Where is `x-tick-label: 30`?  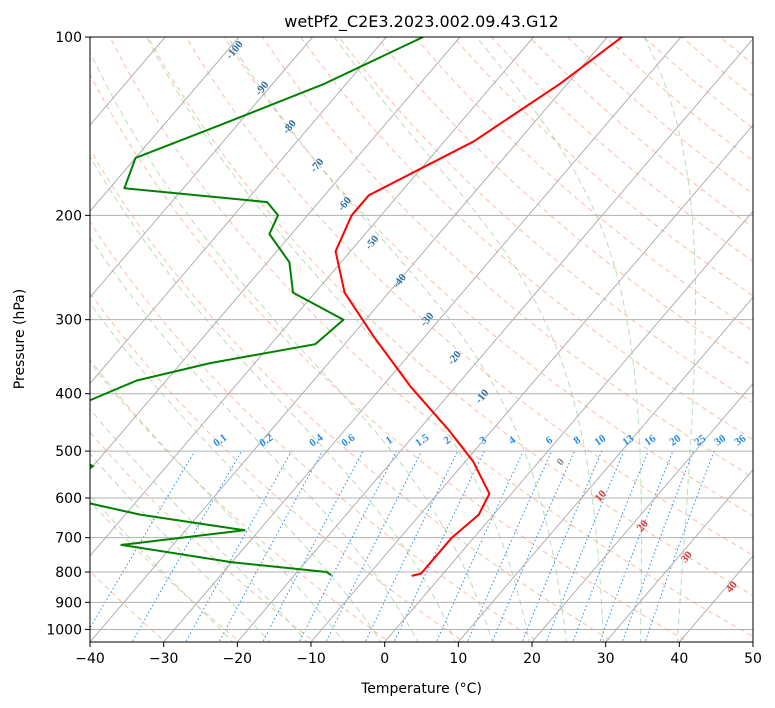 x-tick-label: 30 is located at coordinates (606, 659).